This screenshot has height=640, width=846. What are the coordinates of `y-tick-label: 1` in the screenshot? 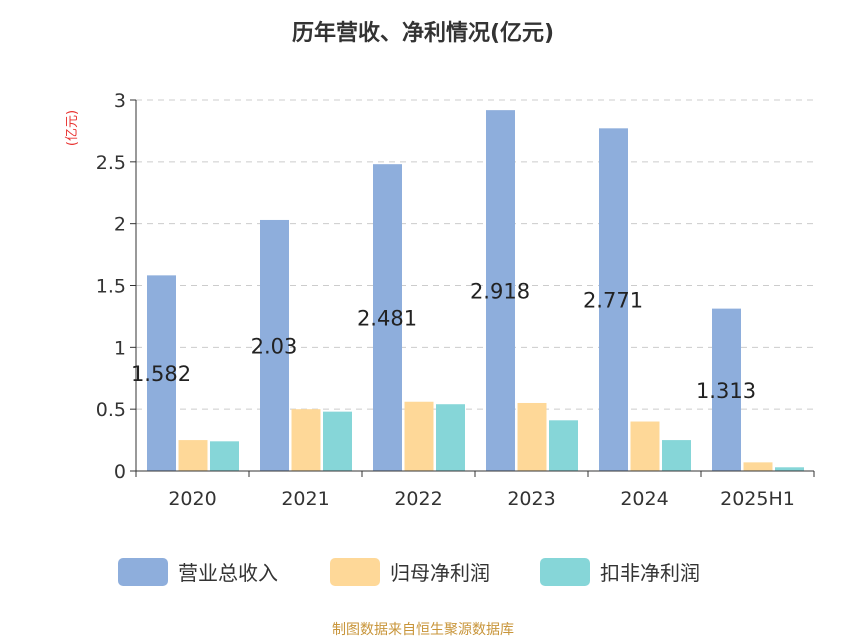 It's located at (120, 348).